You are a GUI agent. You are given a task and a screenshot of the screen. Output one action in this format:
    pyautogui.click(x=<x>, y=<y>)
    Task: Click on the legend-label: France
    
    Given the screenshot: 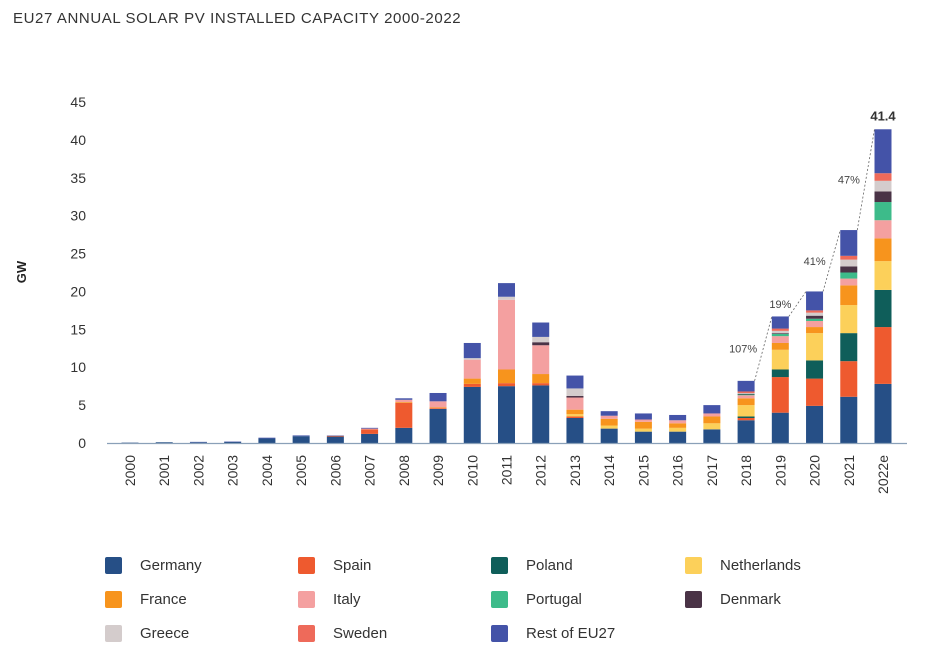 What is the action you would take?
    pyautogui.click(x=163, y=599)
    